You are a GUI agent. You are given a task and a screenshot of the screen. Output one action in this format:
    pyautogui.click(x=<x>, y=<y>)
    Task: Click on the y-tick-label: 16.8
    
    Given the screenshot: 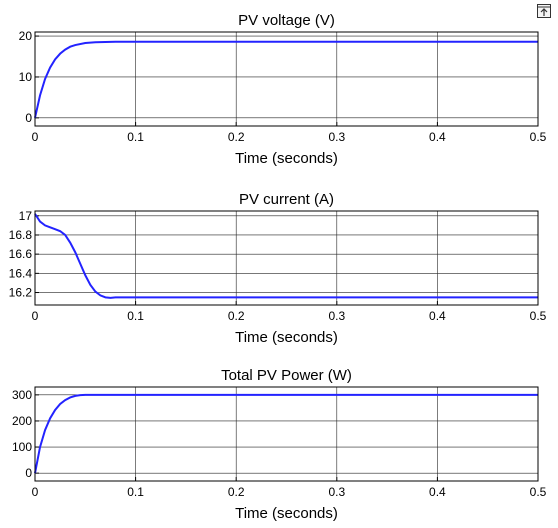 What is the action you would take?
    pyautogui.click(x=21, y=235)
    